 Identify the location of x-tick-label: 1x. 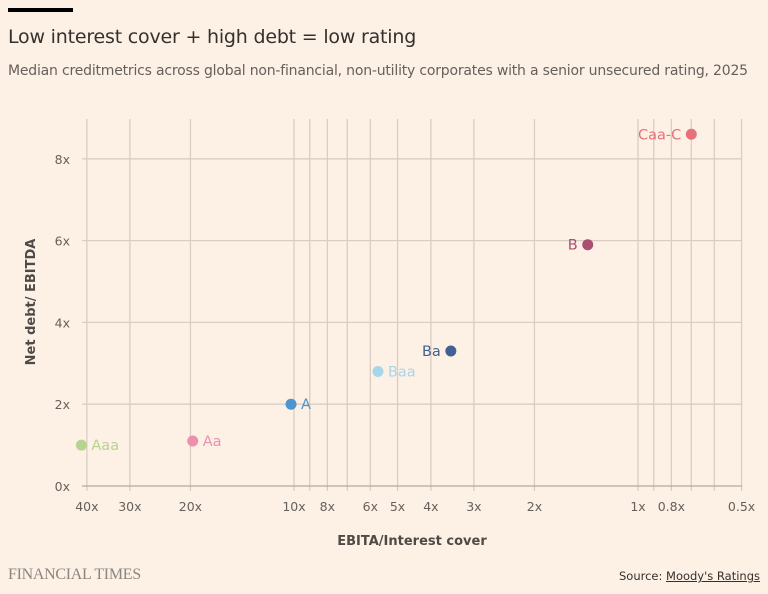
(637, 506).